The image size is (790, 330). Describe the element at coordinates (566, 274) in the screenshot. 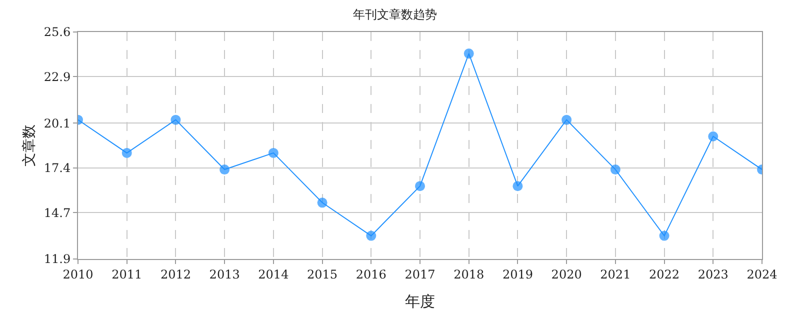

I see `x-tick-label: 2020` at that location.